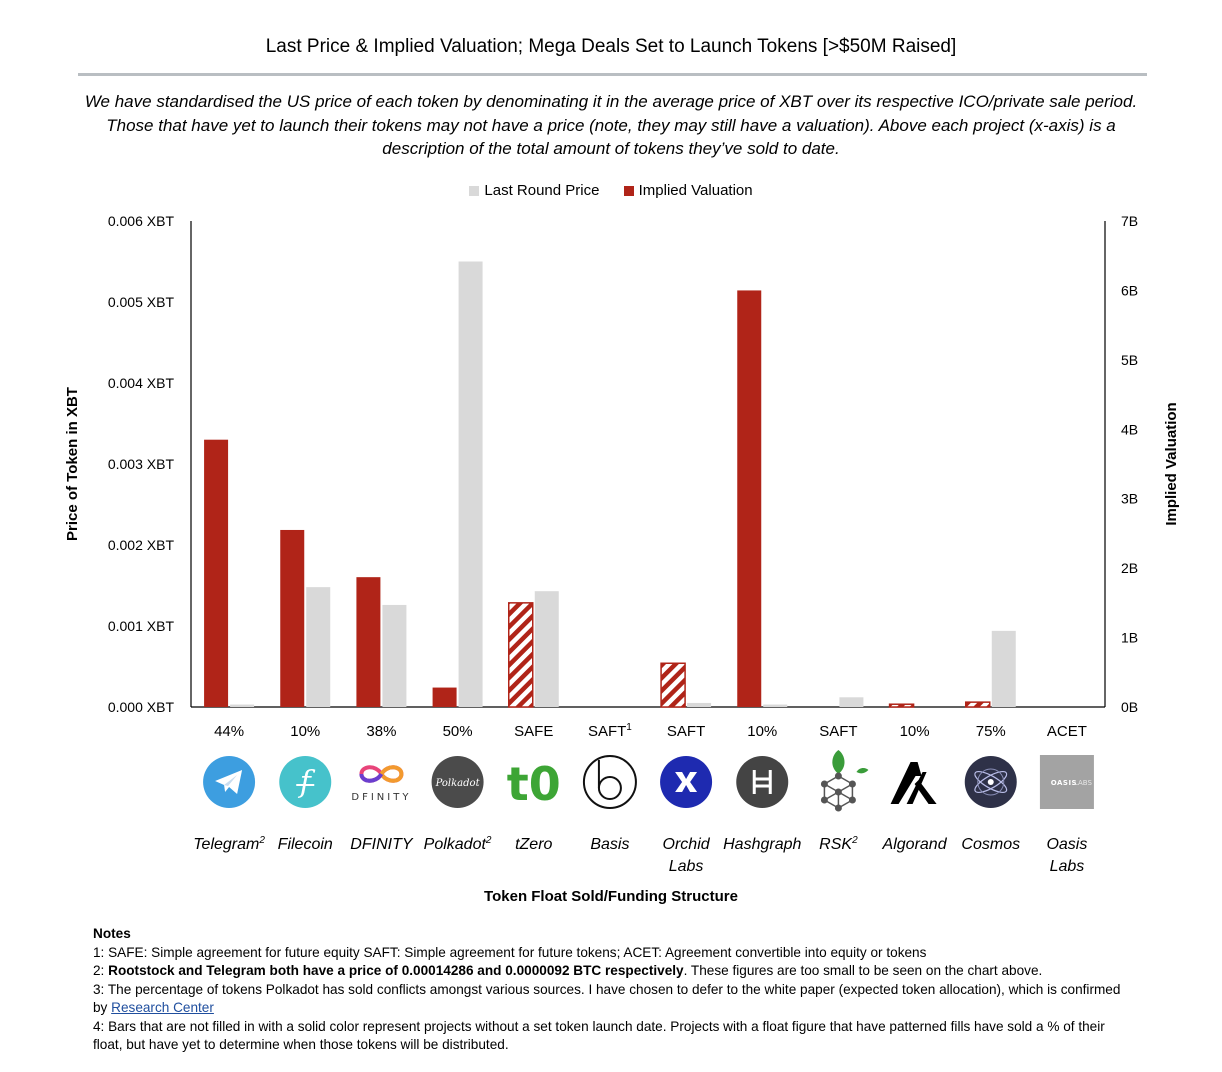 The height and width of the screenshot is (1072, 1222). What do you see at coordinates (229, 782) in the screenshot?
I see `telegram-icon` at bounding box center [229, 782].